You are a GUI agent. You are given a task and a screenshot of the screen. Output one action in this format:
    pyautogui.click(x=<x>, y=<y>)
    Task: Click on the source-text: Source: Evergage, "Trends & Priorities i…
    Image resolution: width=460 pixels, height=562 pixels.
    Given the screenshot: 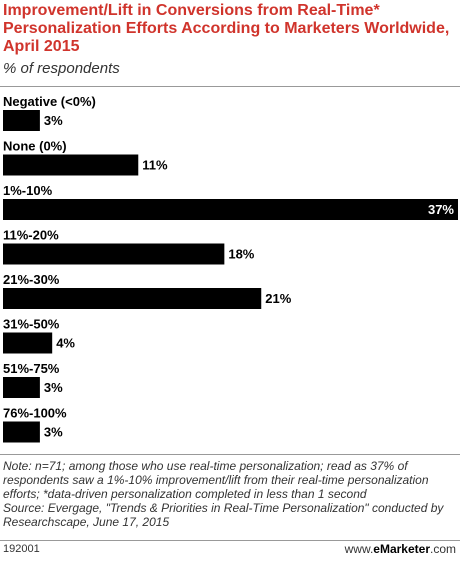 What is the action you would take?
    pyautogui.click(x=223, y=515)
    